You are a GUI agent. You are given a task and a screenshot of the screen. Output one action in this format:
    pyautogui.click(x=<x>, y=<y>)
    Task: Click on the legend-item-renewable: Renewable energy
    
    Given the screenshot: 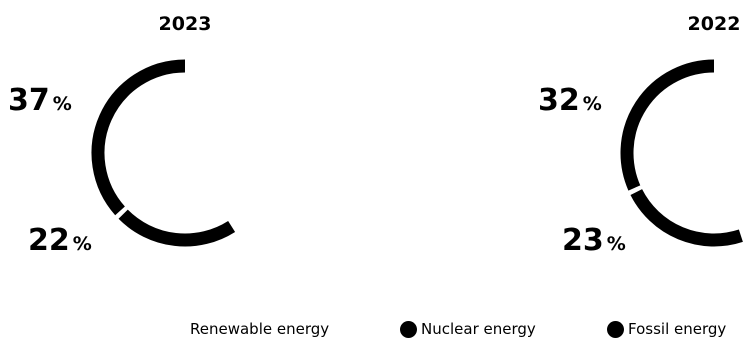 What is the action you would take?
    pyautogui.click(x=259, y=329)
    